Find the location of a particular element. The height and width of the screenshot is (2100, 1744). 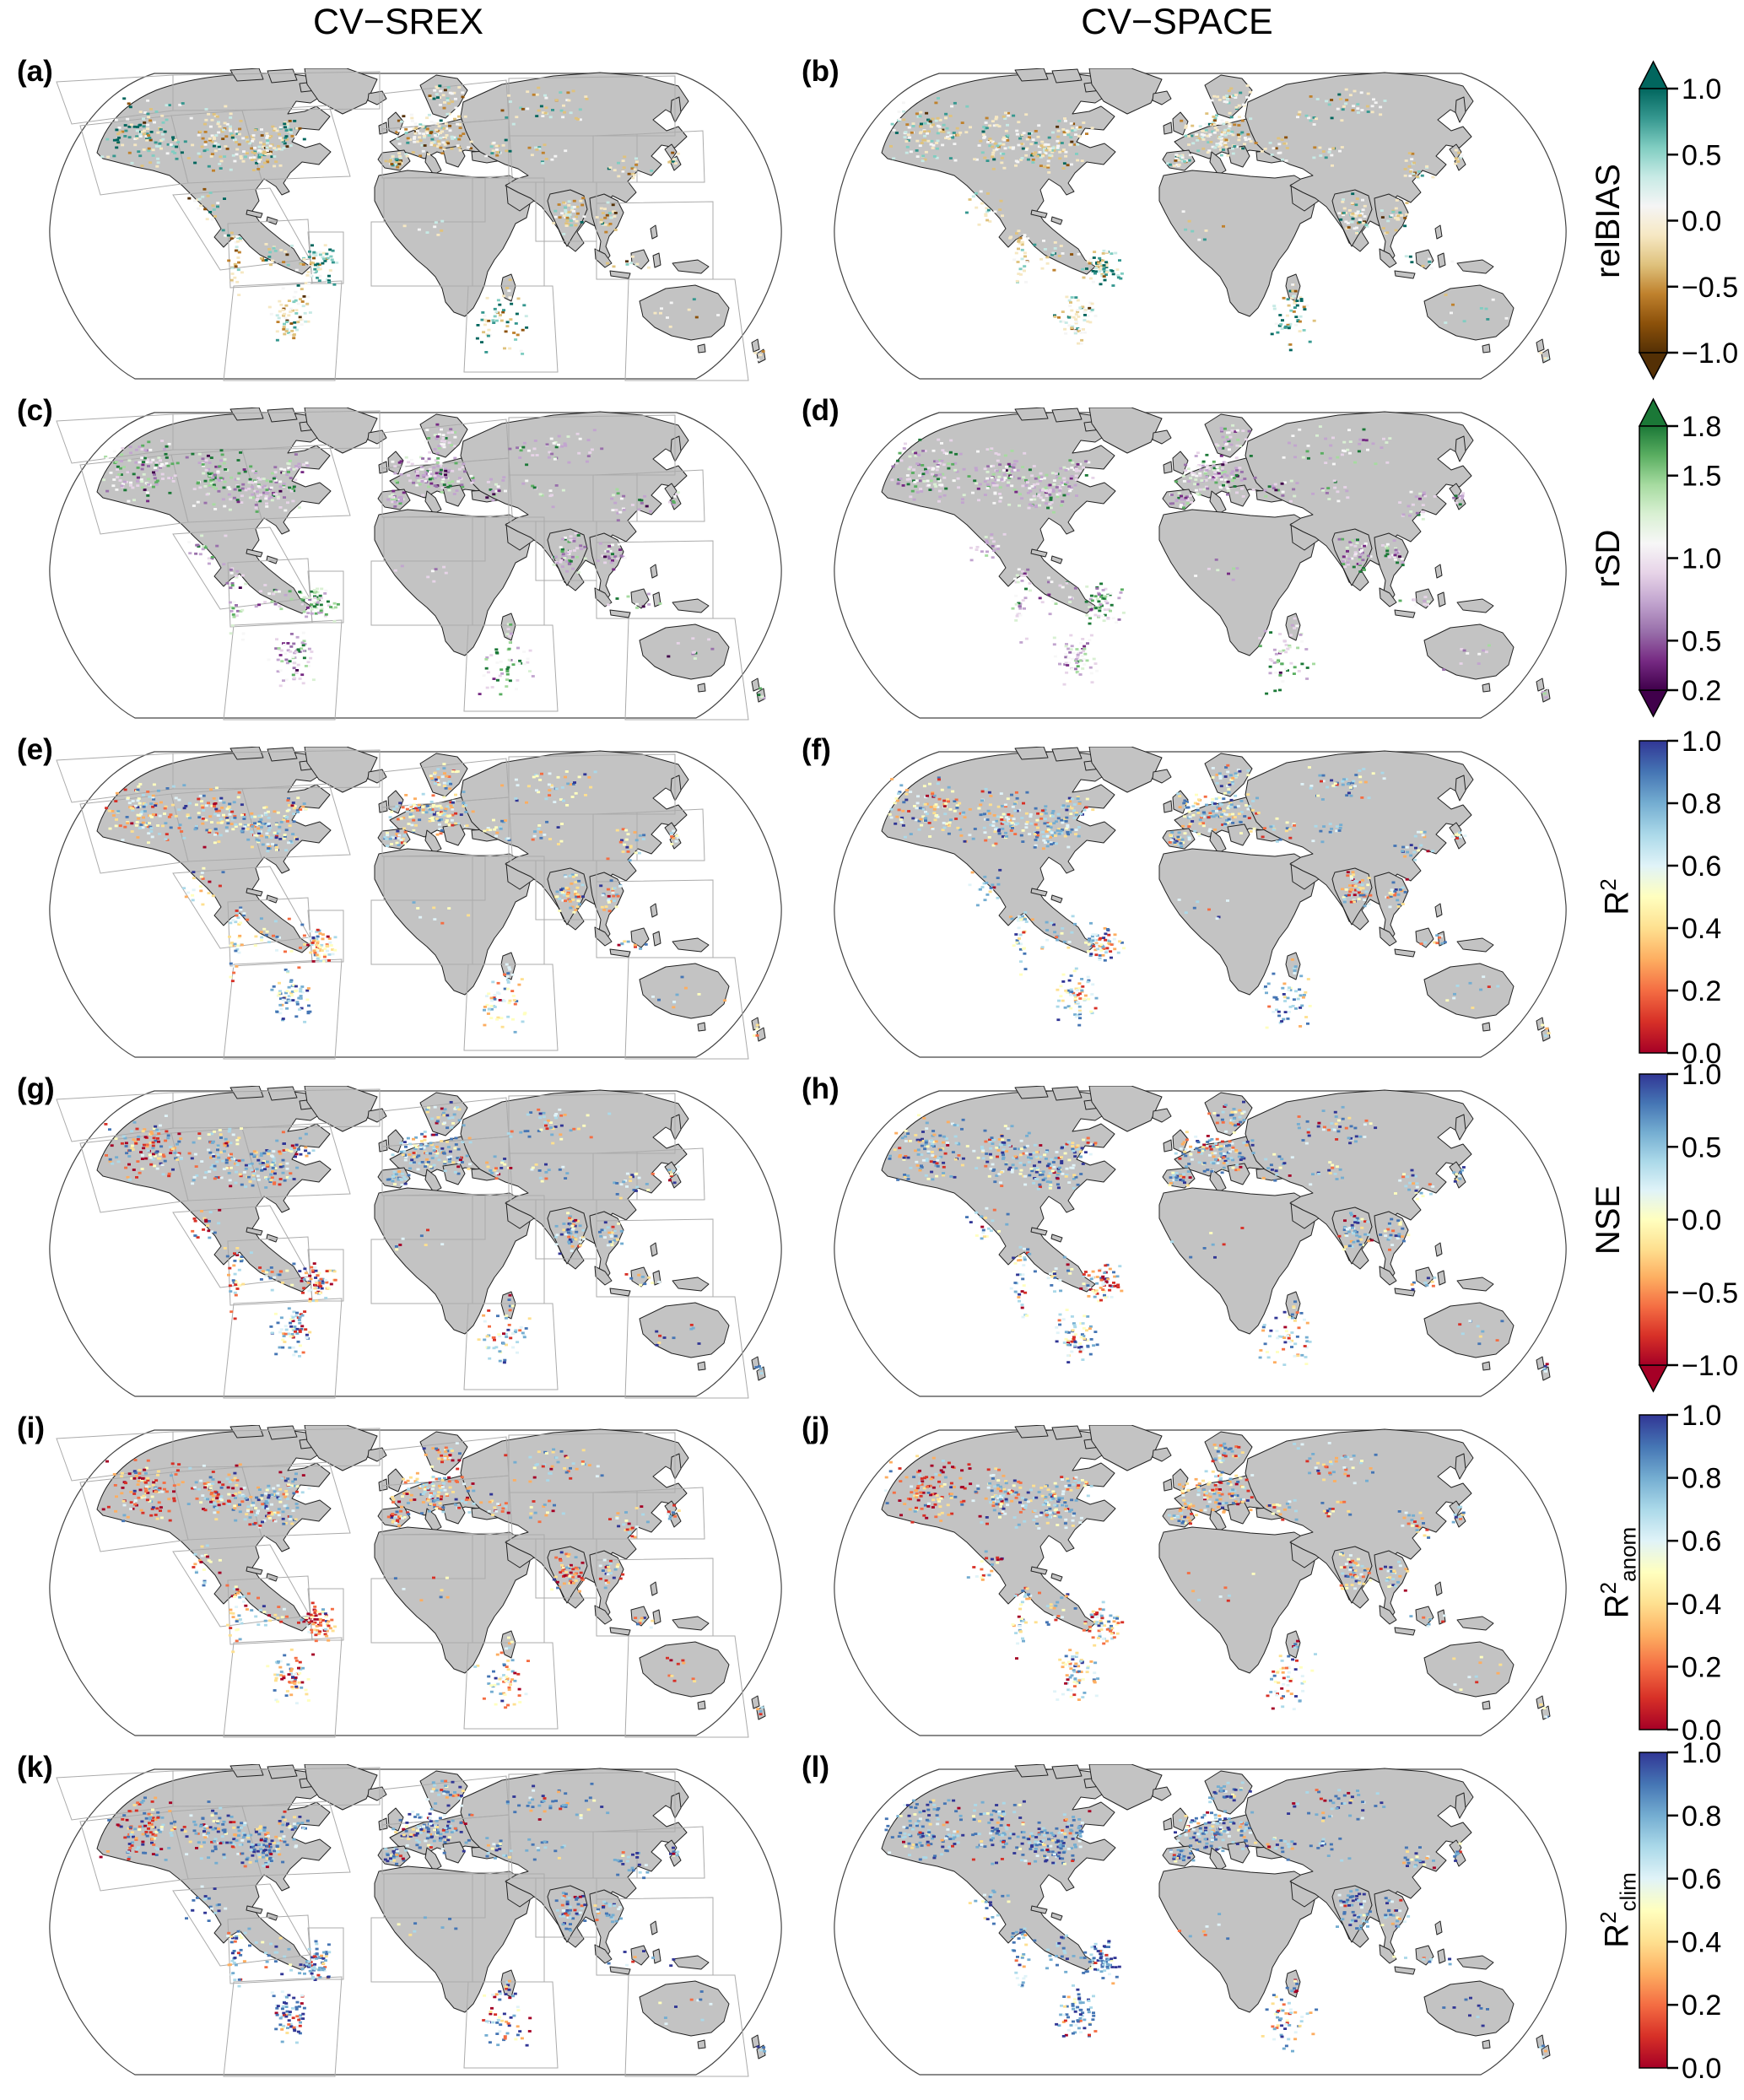

map-panel-j is located at coordinates (1200, 1583).